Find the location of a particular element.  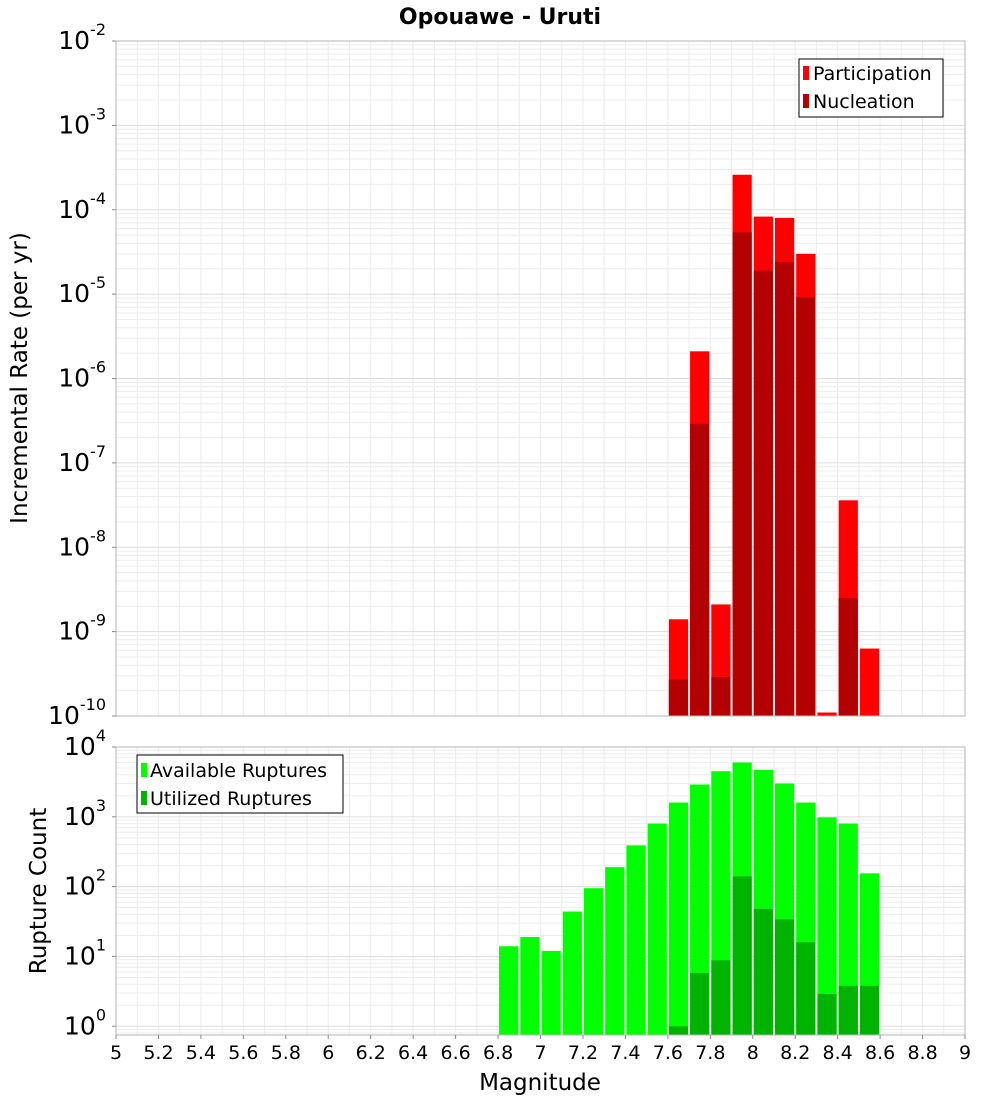

x-axis-label: Magnitude is located at coordinates (540, 1083).